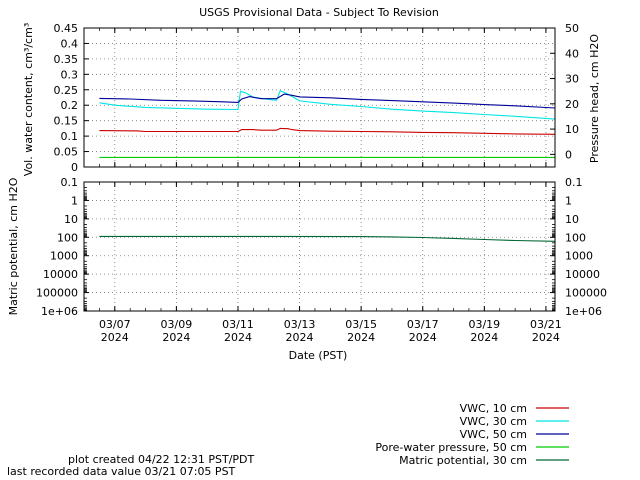 The image size is (640, 480). Describe the element at coordinates (121, 471) in the screenshot. I see `footer-last-value: last recorded data value 03/21 07:05 PST` at that location.